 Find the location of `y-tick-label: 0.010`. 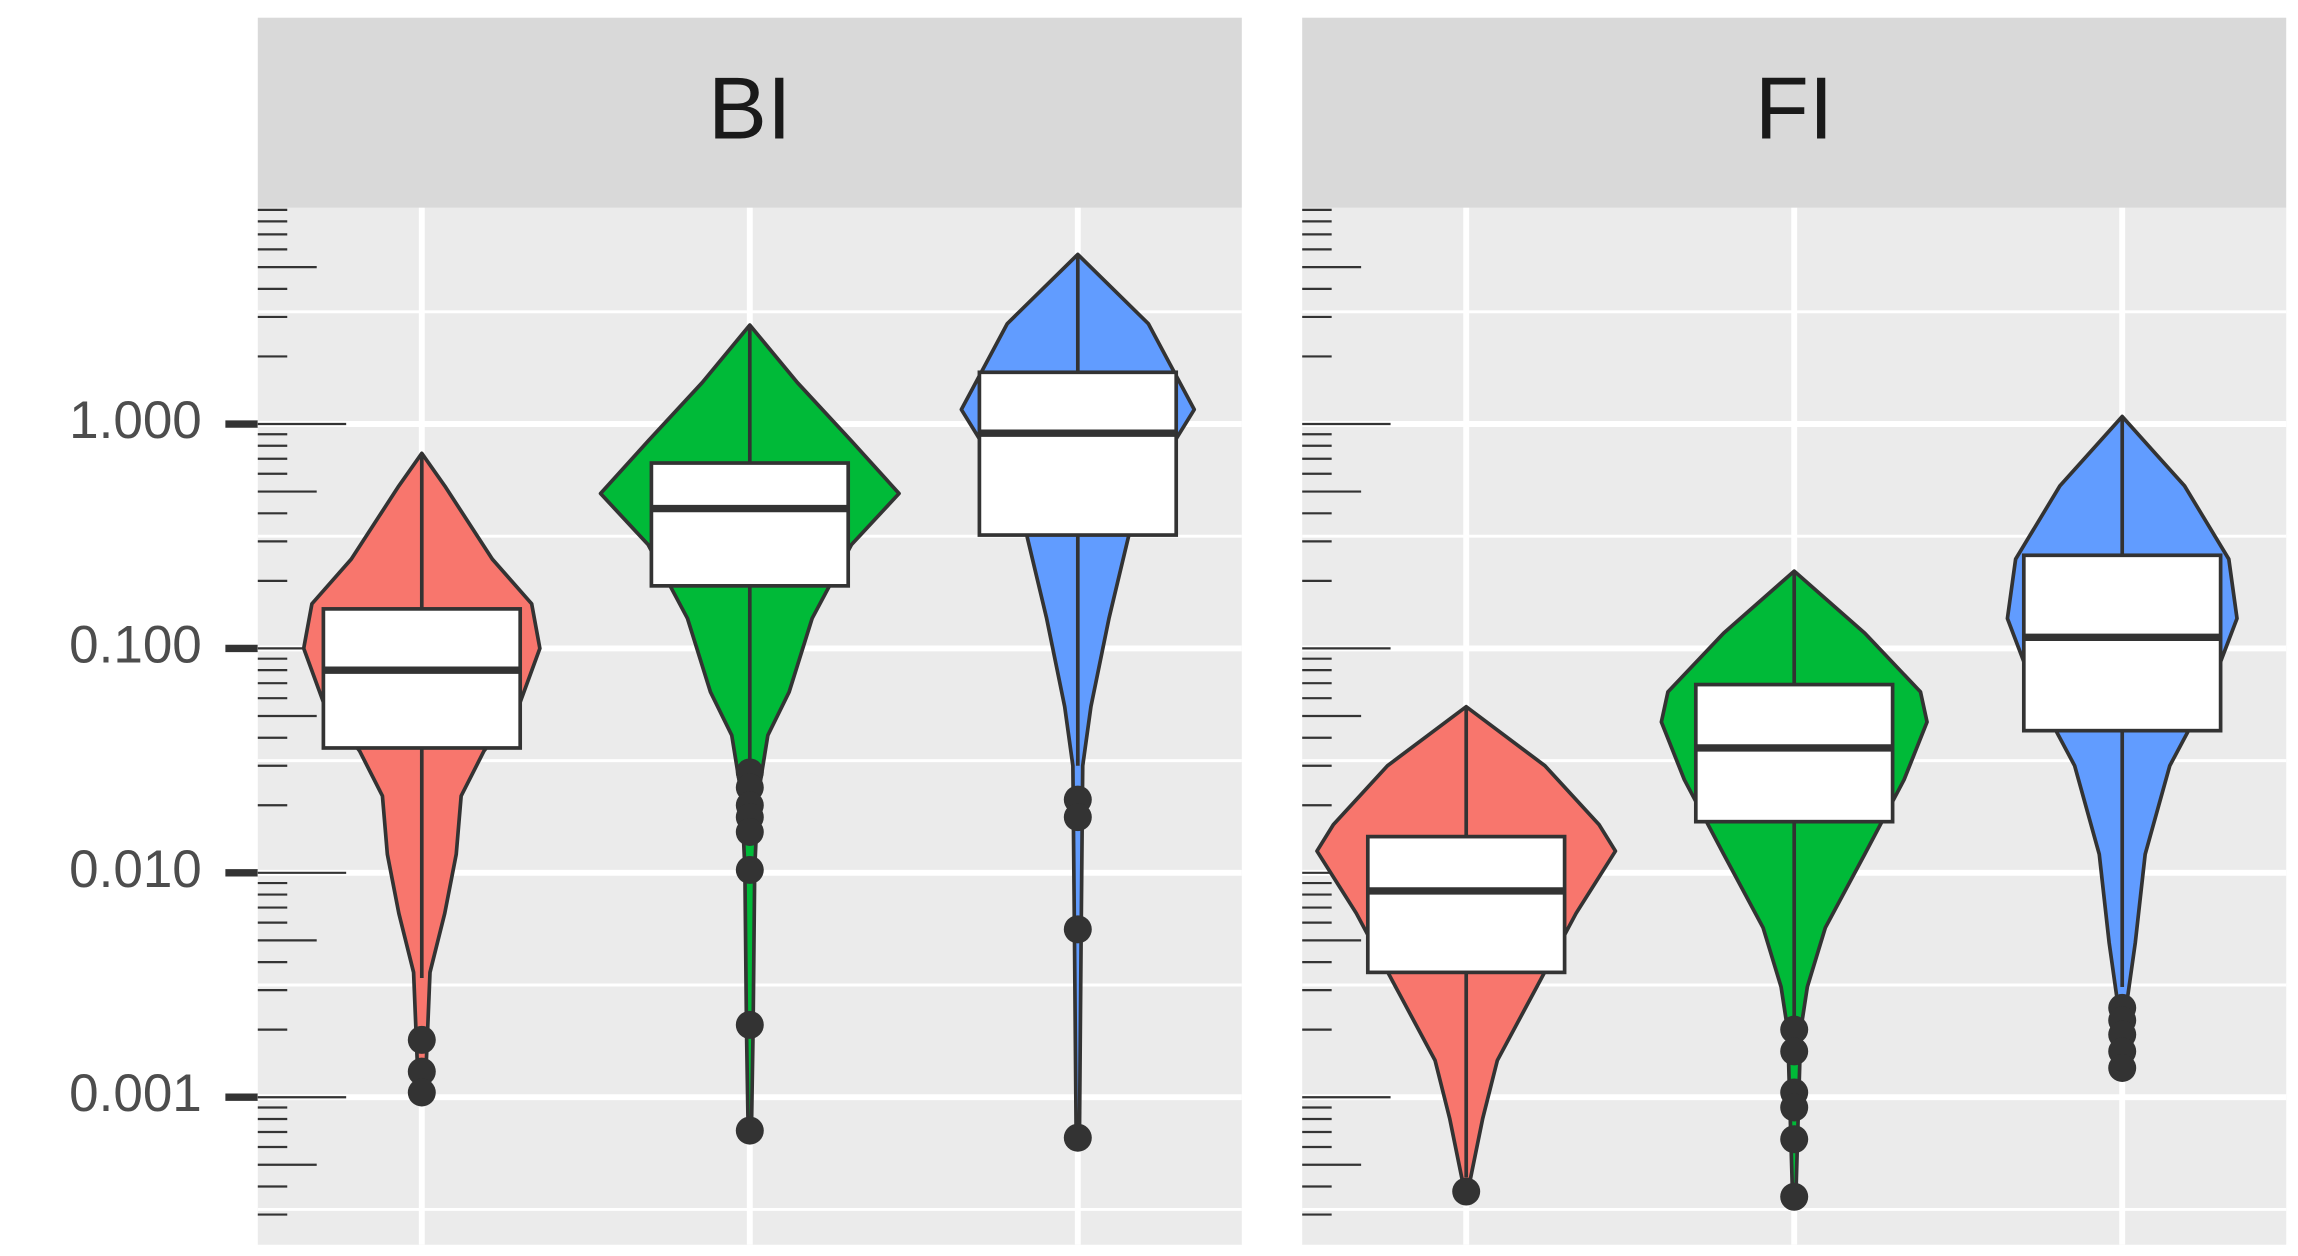

y-tick-label: 0.010 is located at coordinates (135, 869).